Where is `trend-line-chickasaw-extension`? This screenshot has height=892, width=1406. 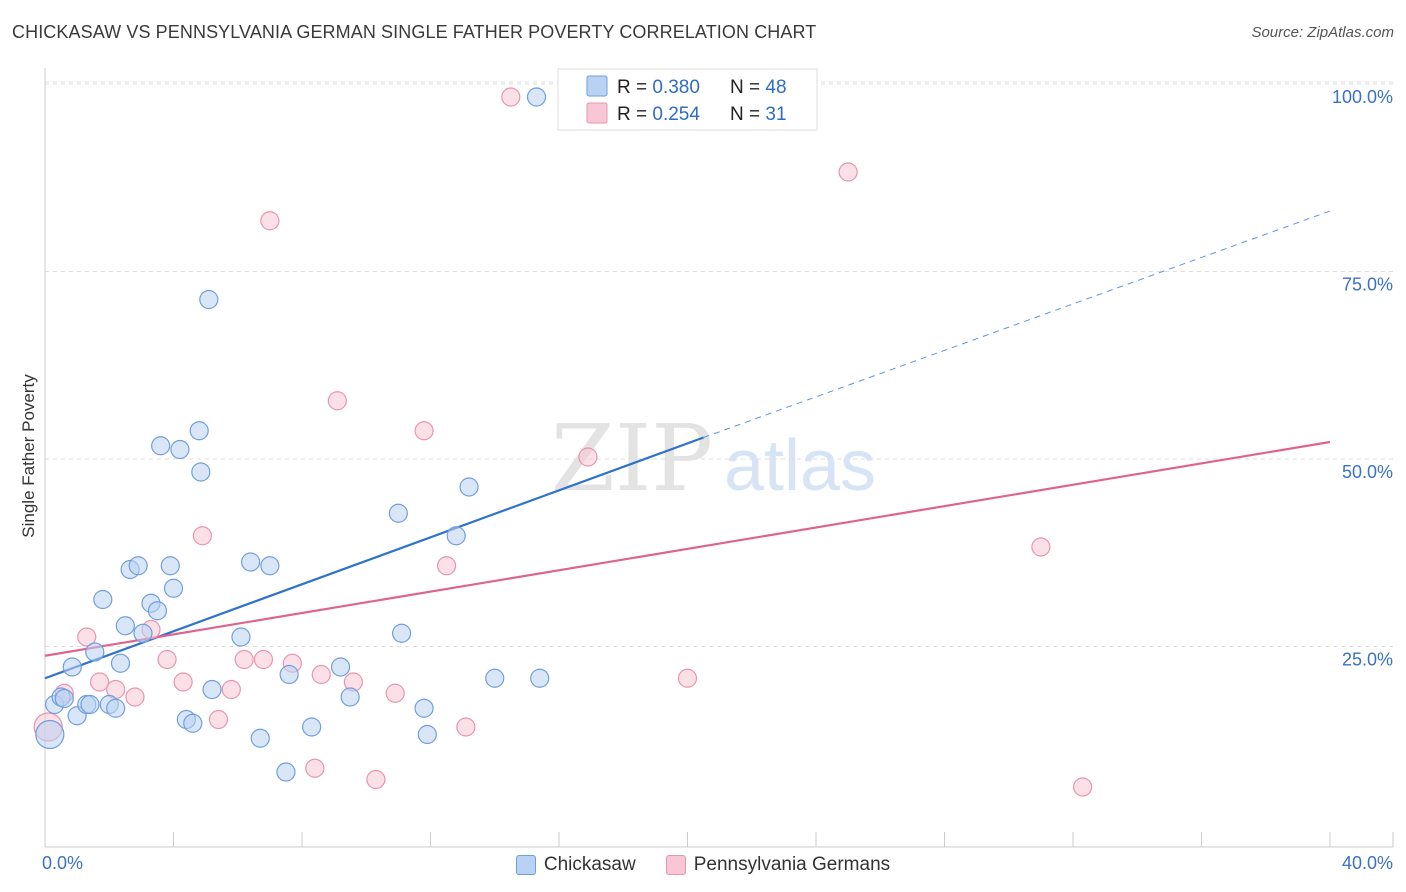 trend-line-chickasaw-extension is located at coordinates (1017, 324).